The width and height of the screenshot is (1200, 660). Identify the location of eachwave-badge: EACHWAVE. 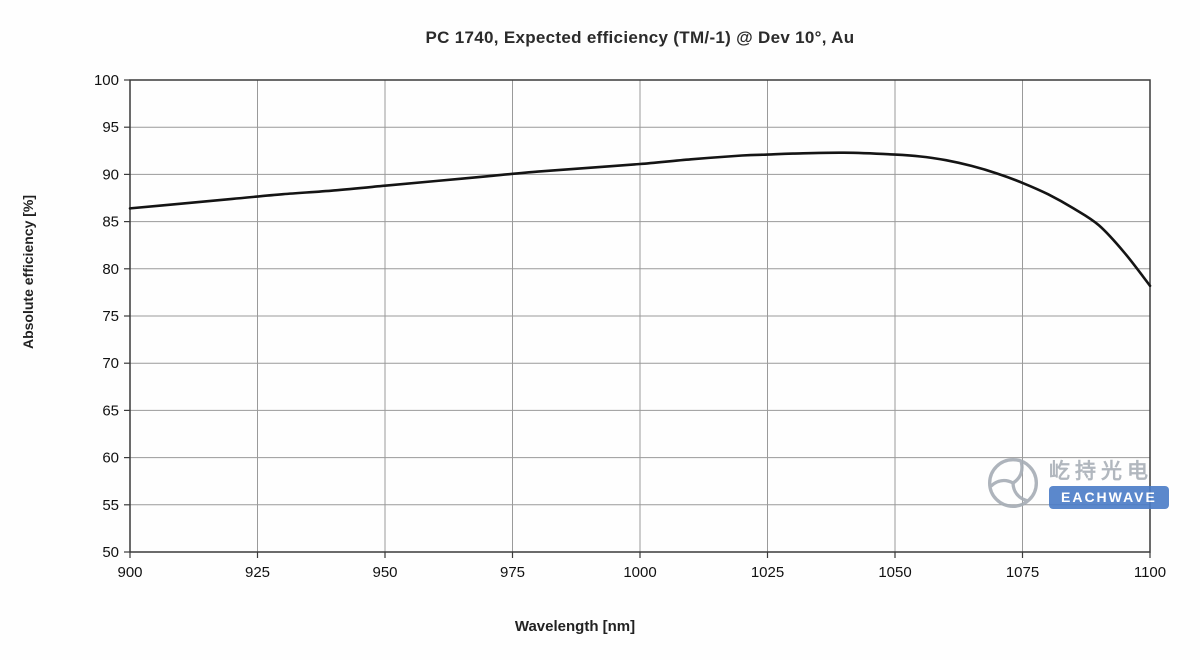
(1109, 498).